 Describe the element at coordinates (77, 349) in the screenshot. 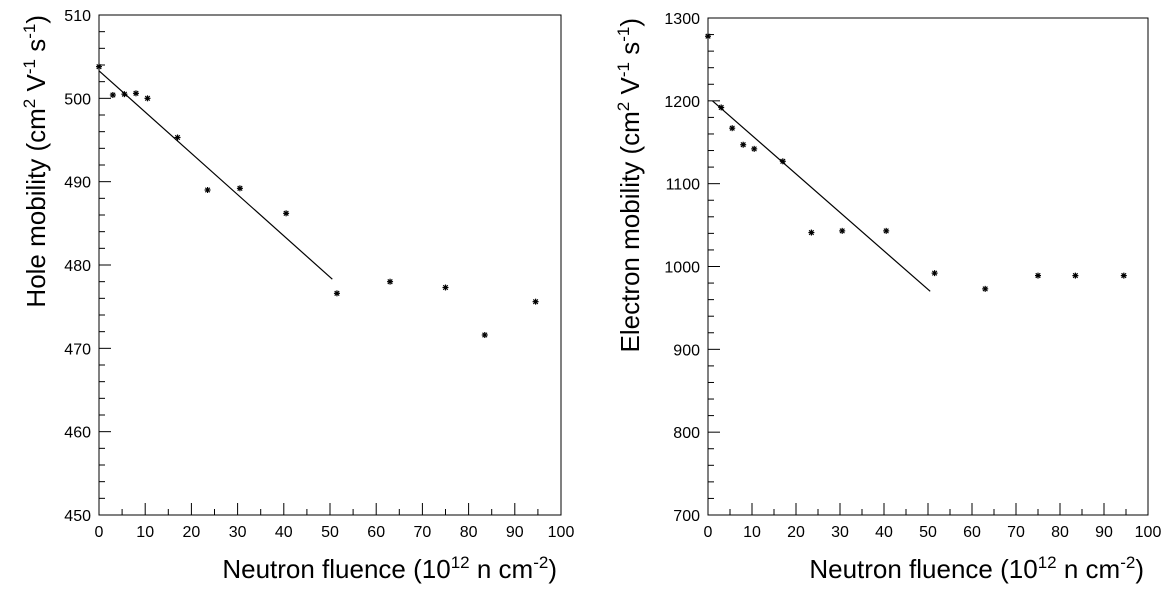

I see `y-tick-label: 470` at that location.